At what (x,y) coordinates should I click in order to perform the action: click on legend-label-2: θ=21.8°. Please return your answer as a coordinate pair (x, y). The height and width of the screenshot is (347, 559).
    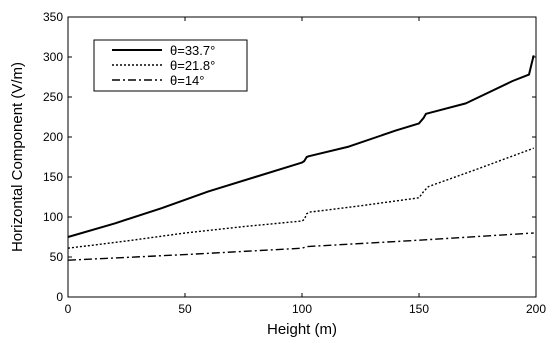
    Looking at the image, I should click on (192, 65).